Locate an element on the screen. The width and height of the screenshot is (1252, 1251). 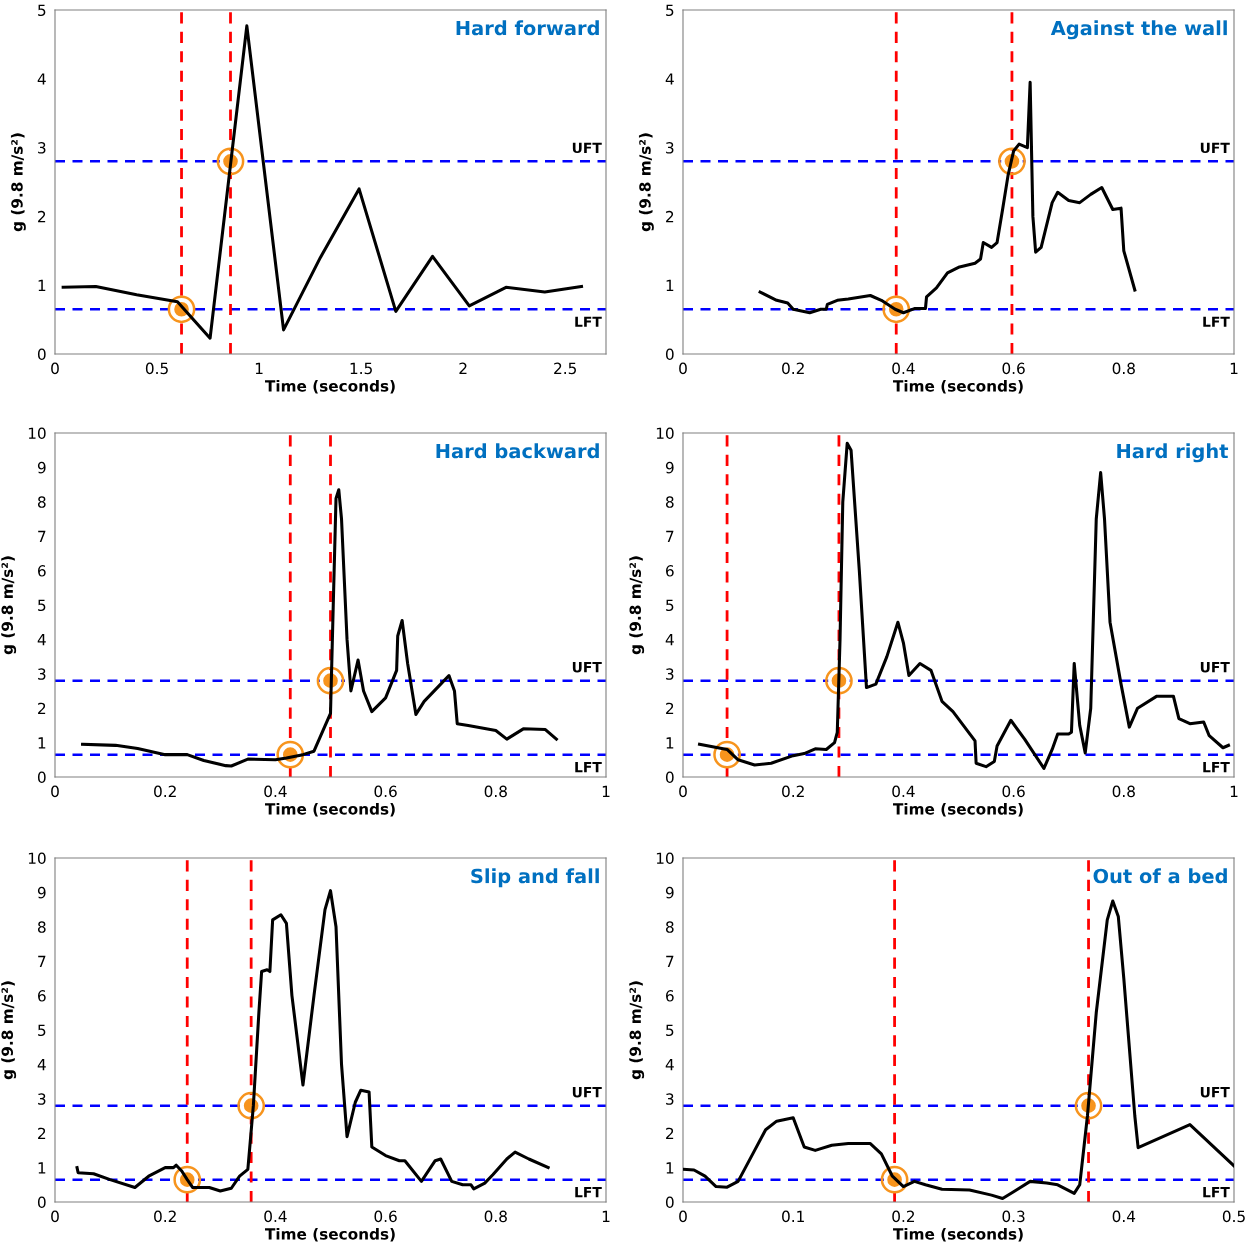
chart-title: Hard backward is located at coordinates (517, 451).